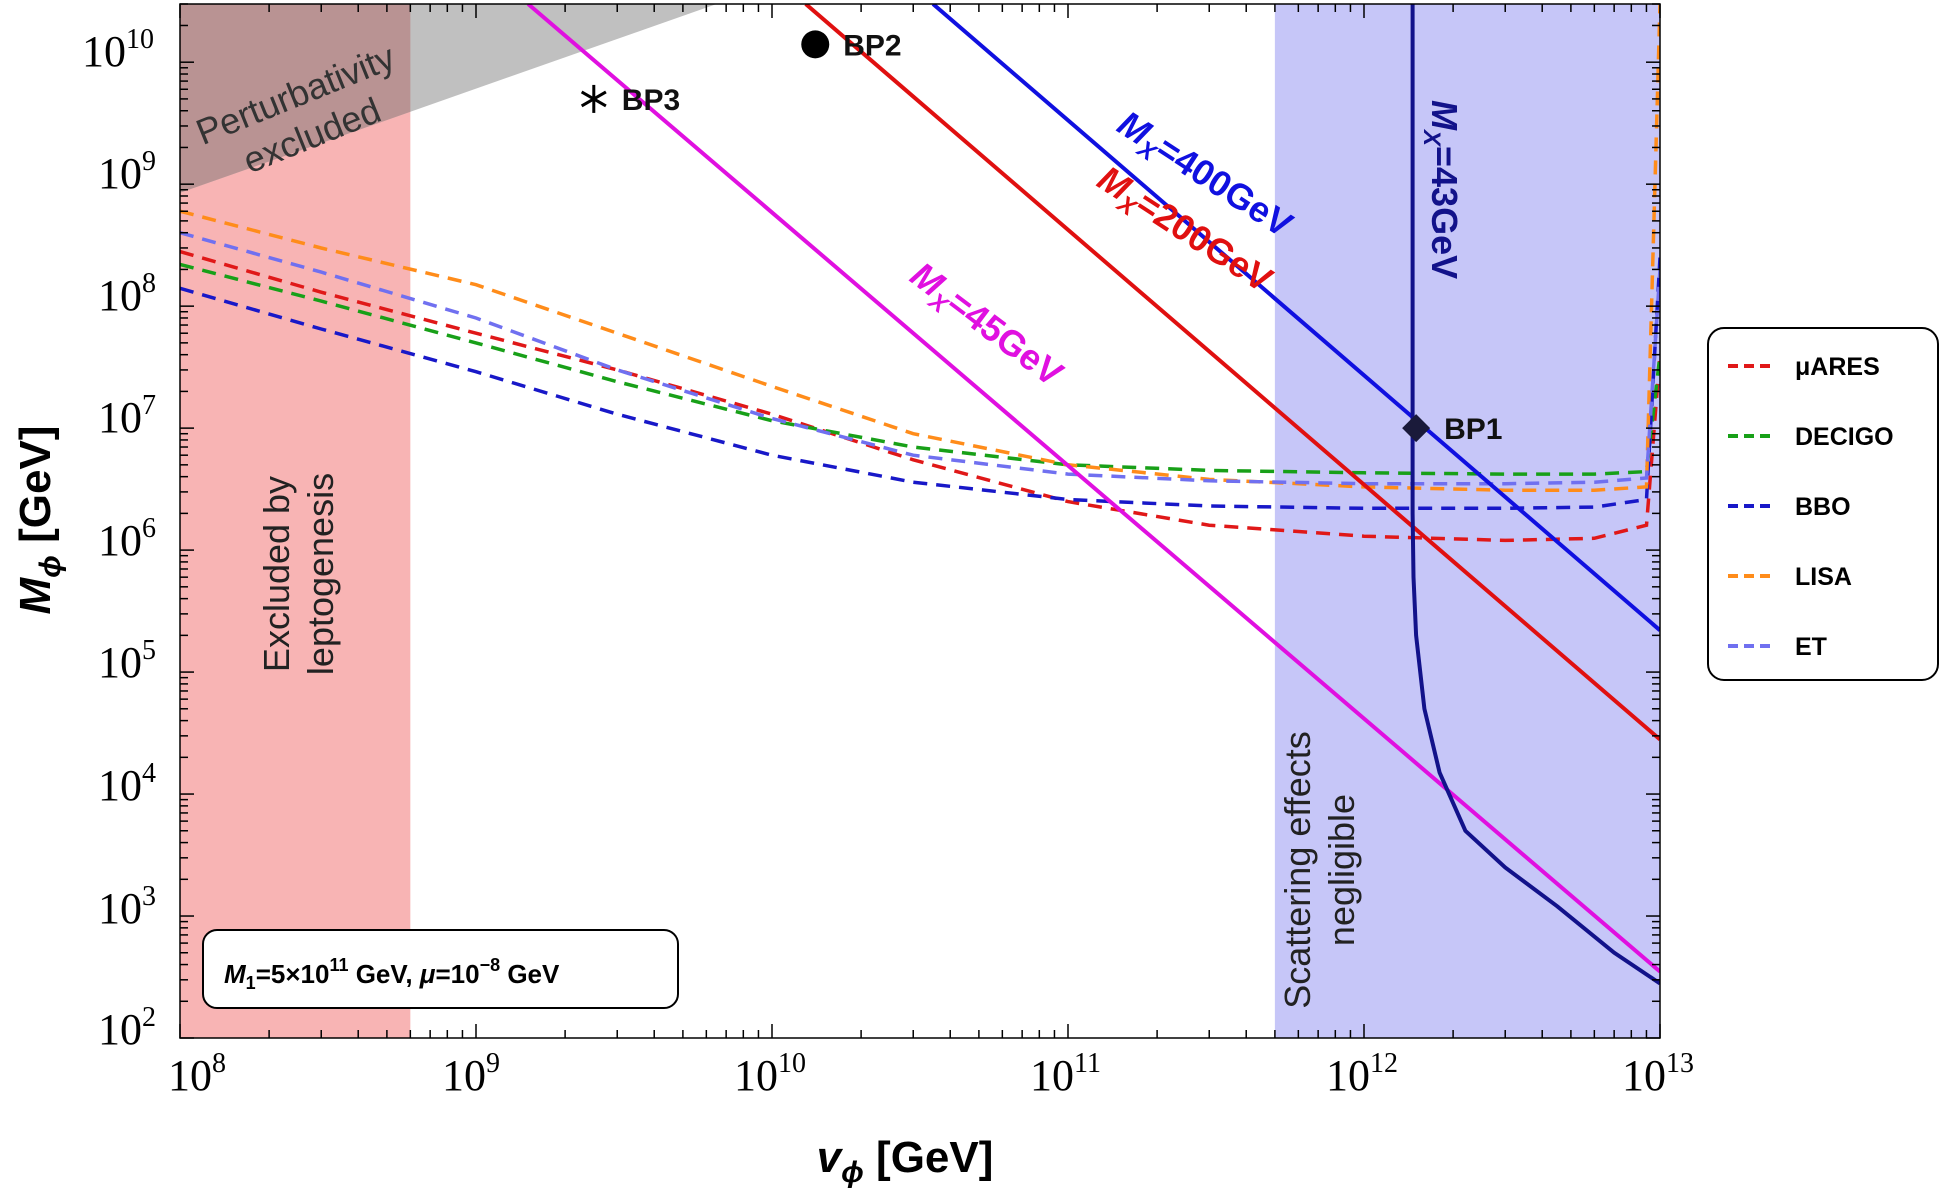 The width and height of the screenshot is (1945, 1198). Describe the element at coordinates (593, 98) in the screenshot. I see `bp3-marker` at that location.